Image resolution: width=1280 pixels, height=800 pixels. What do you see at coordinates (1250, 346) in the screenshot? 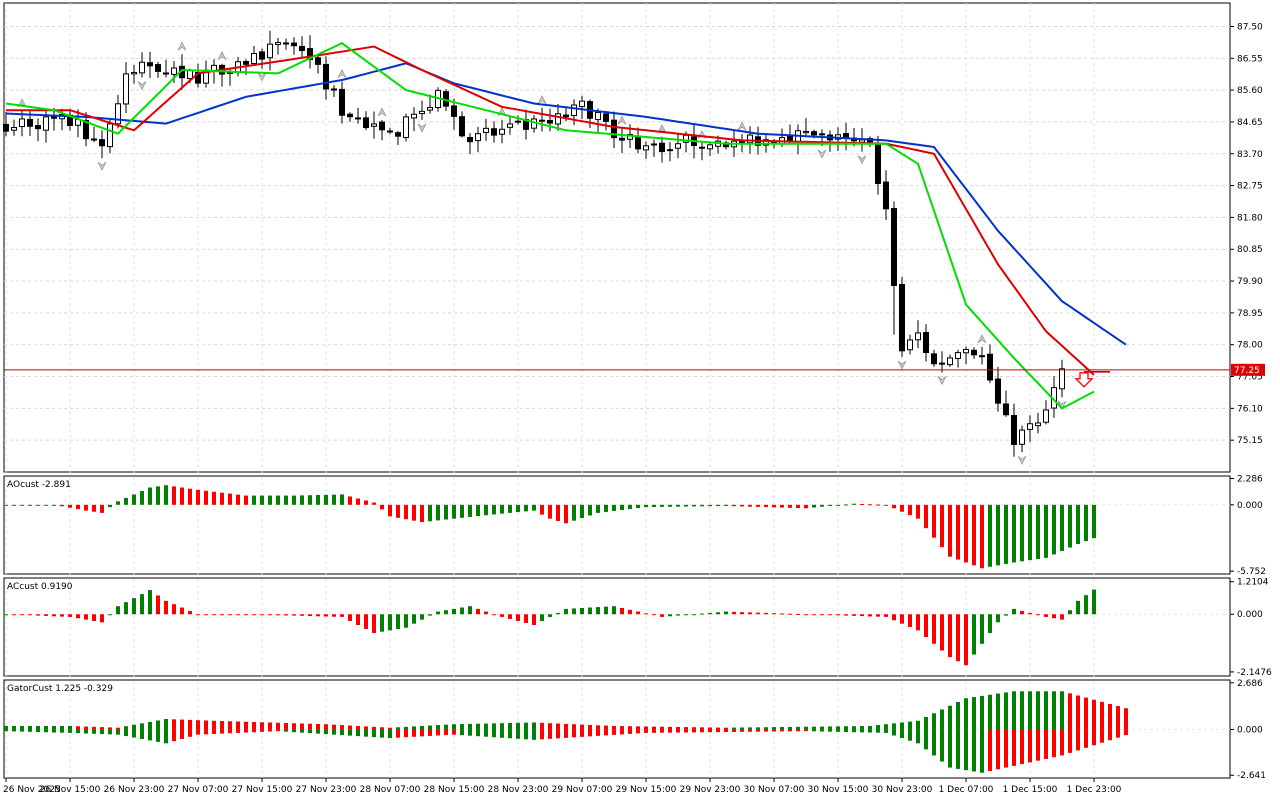
I see `y-tick-label: 78.00` at bounding box center [1250, 346].